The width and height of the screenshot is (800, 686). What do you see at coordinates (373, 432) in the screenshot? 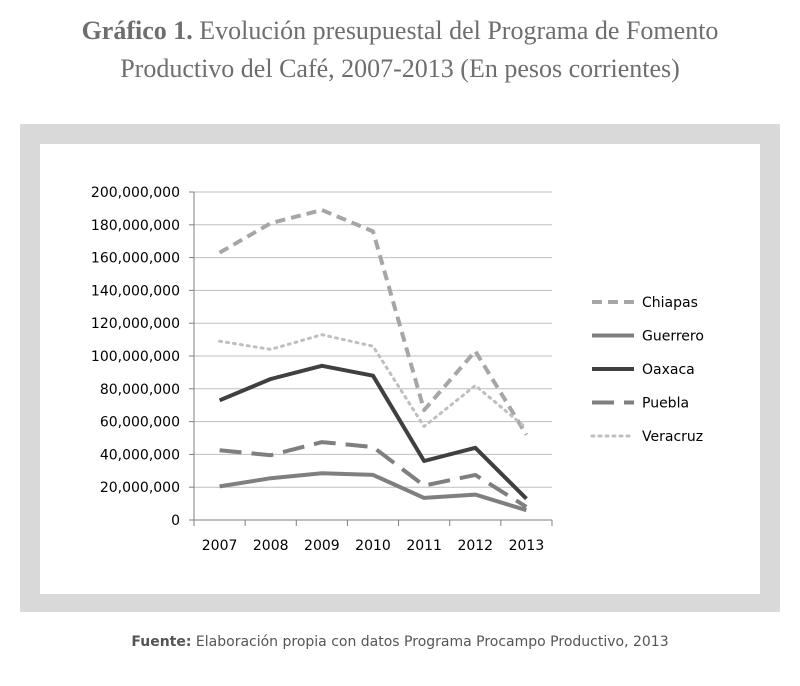
I see `series-line-oaxaca` at bounding box center [373, 432].